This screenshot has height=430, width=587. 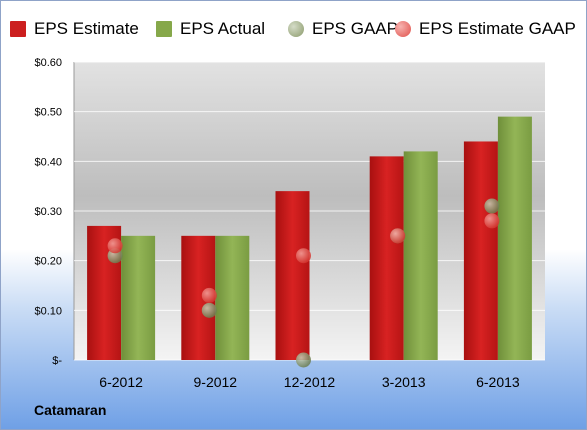 What do you see at coordinates (497, 28) in the screenshot?
I see `legend-label-eps-estimate-gaap: EPS Estimate GAAP` at bounding box center [497, 28].